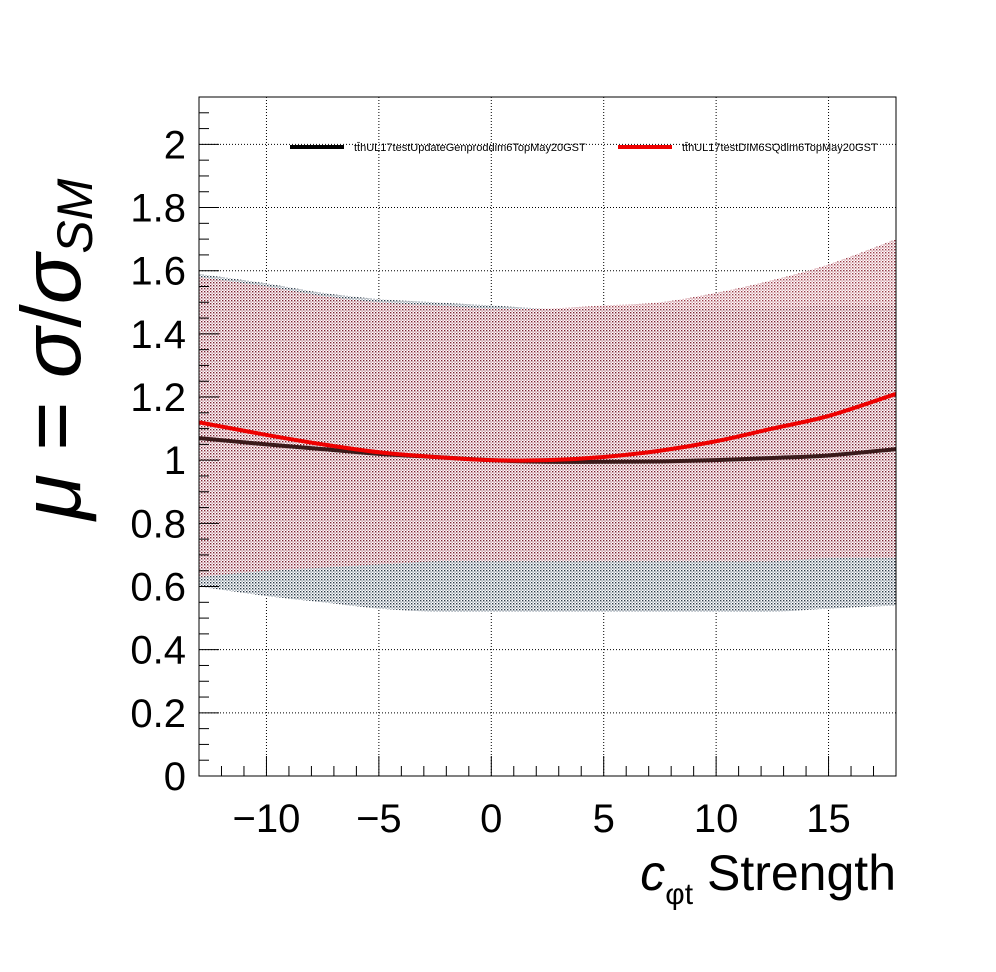 Image resolution: width=996 pixels, height=972 pixels. Describe the element at coordinates (175, 461) in the screenshot. I see `y-tick-label-5: 1` at that location.